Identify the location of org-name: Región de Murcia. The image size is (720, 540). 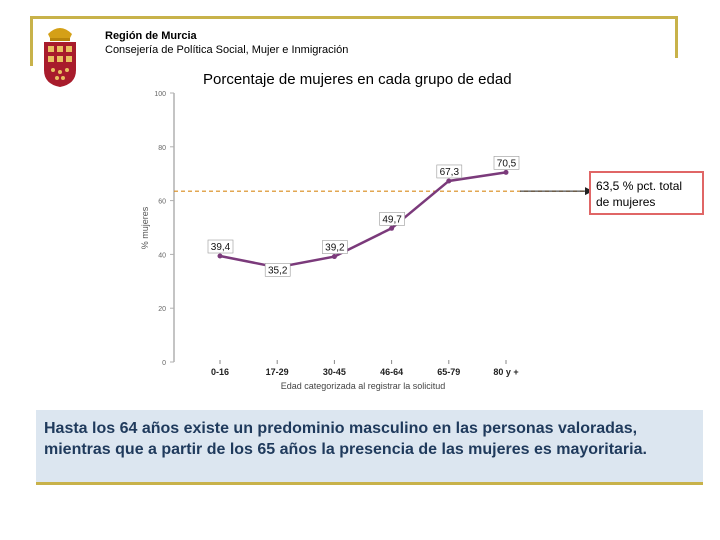
(151, 36).